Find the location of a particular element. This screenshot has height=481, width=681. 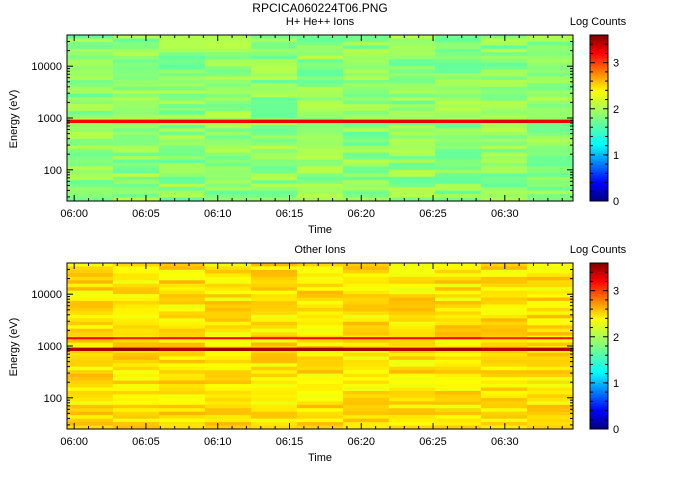

x-tick-label: 06:05 is located at coordinates (146, 442).